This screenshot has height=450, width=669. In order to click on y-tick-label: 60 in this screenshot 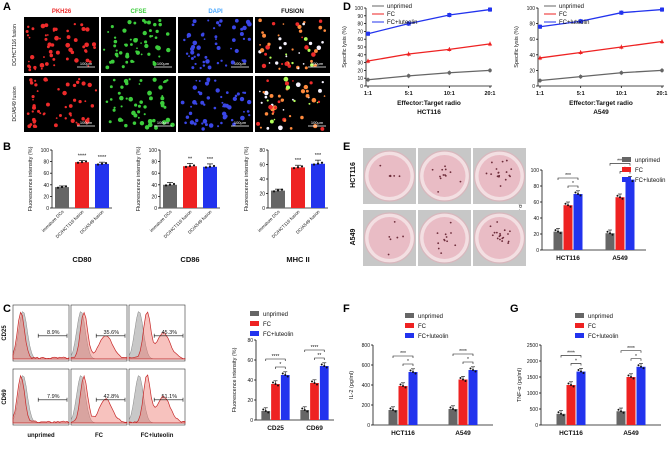, I will do `click(262, 166)`.